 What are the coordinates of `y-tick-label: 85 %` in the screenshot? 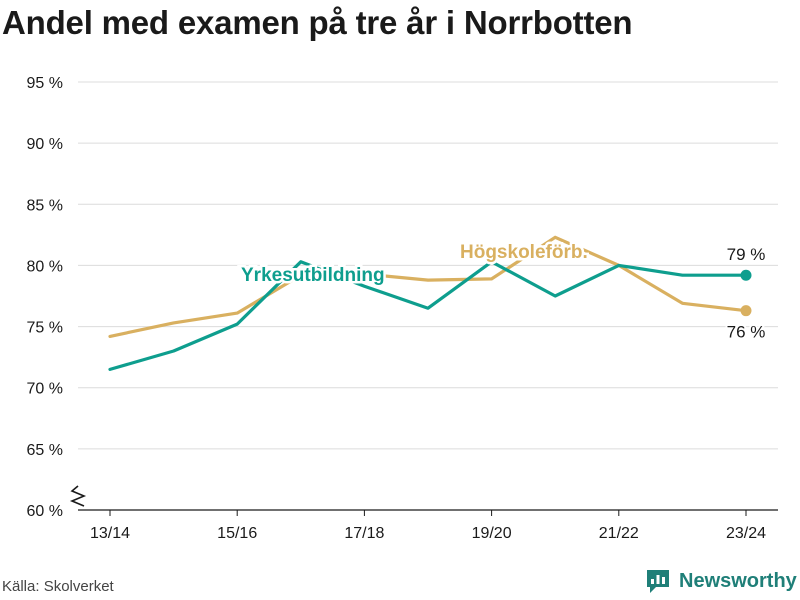 It's located at (45, 205).